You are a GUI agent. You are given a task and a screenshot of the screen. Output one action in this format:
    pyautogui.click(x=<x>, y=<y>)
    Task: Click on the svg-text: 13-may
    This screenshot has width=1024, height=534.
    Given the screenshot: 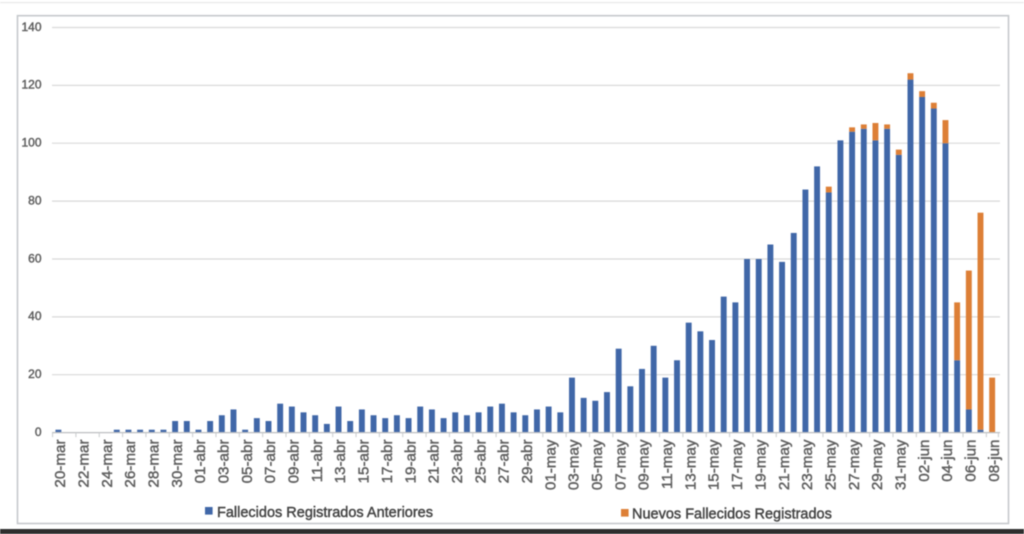 What is the action you would take?
    pyautogui.click(x=690, y=464)
    